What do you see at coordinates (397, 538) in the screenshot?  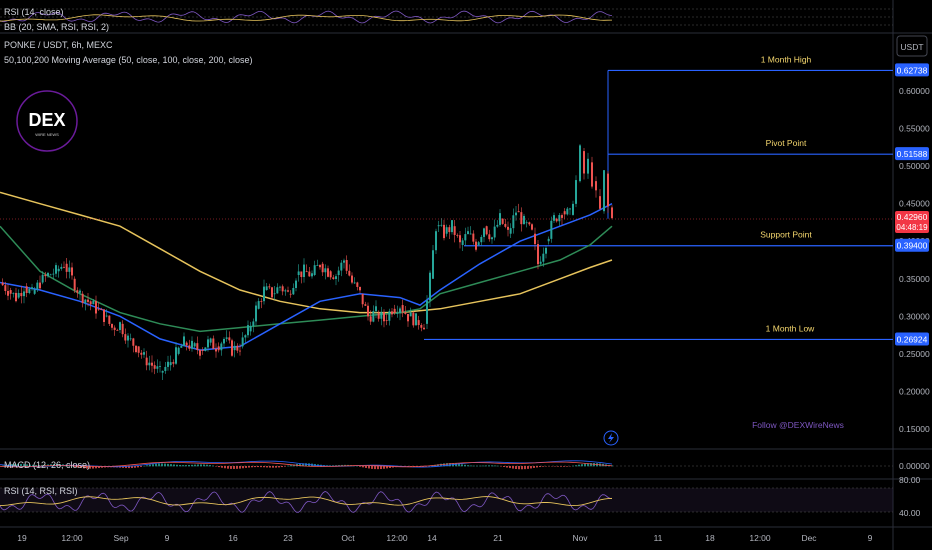 I see `x-tick-label: 12:00` at bounding box center [397, 538].